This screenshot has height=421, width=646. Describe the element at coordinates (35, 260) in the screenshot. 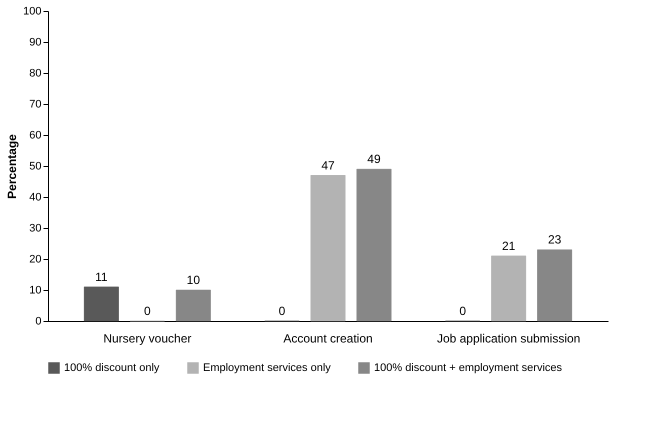

I see `y-tick-label: 20` at that location.